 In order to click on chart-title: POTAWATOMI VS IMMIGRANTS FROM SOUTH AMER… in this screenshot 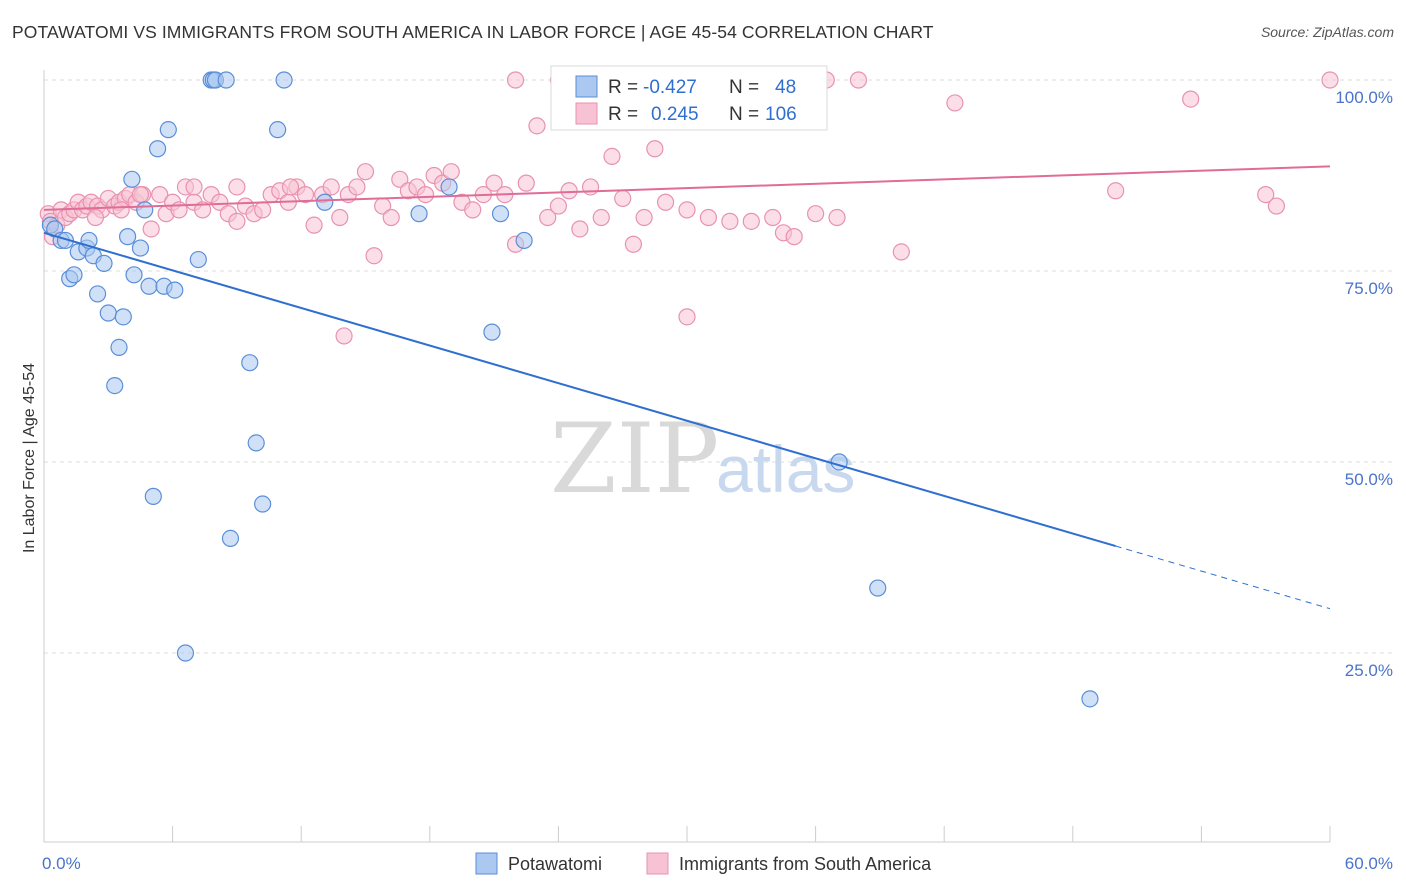, I will do `click(473, 32)`.